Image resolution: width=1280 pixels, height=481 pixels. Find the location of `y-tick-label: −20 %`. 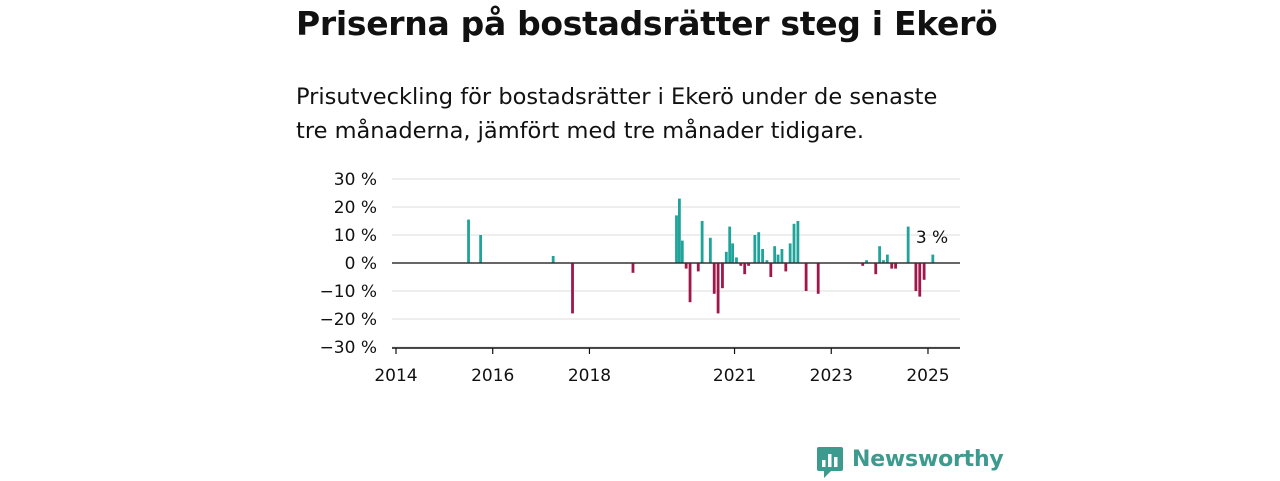

y-tick-label: −20 % is located at coordinates (348, 320).